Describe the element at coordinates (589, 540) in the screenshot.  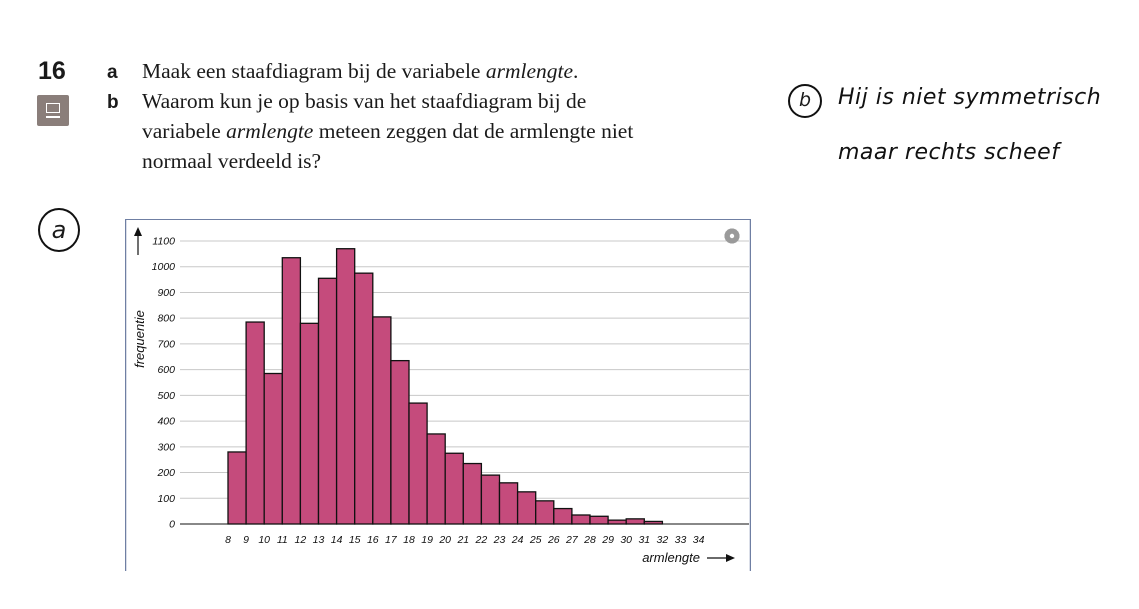
I see `x-tick-label: 28` at that location.